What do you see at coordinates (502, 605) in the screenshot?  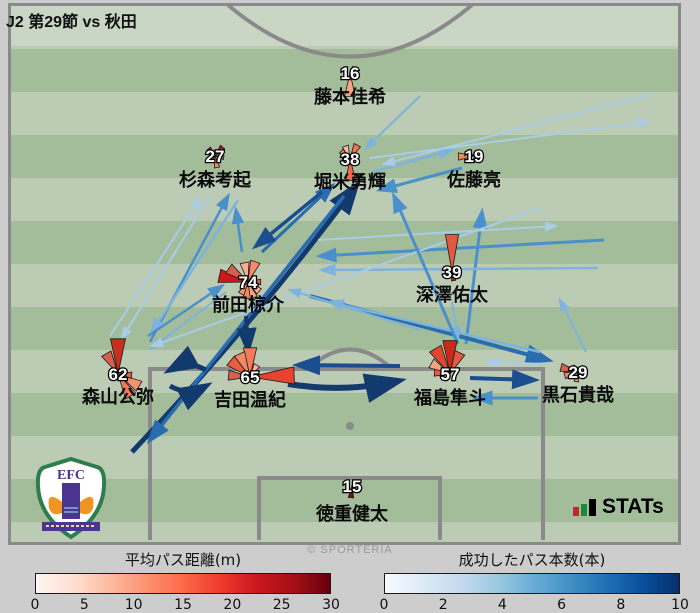 I see `tick-label: 4` at bounding box center [502, 605].